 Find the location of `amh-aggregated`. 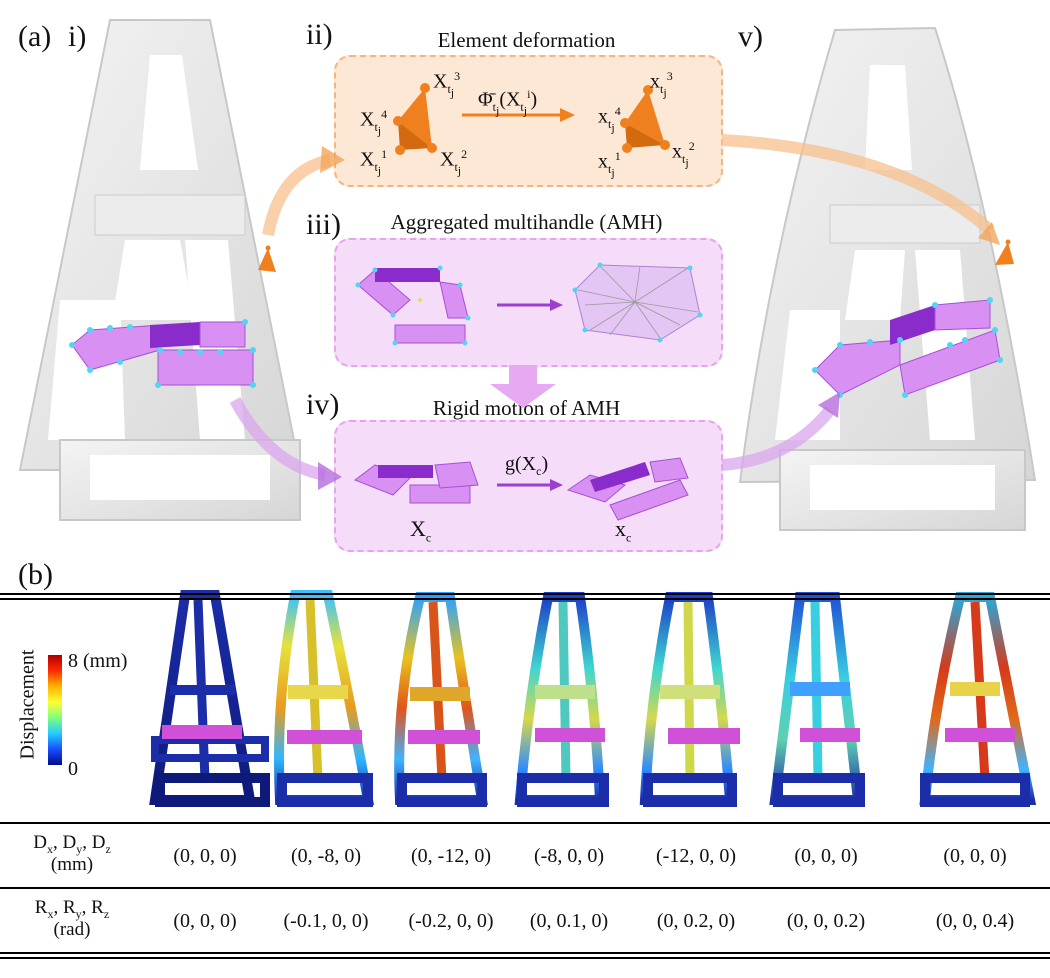

amh-aggregated is located at coordinates (637, 302).